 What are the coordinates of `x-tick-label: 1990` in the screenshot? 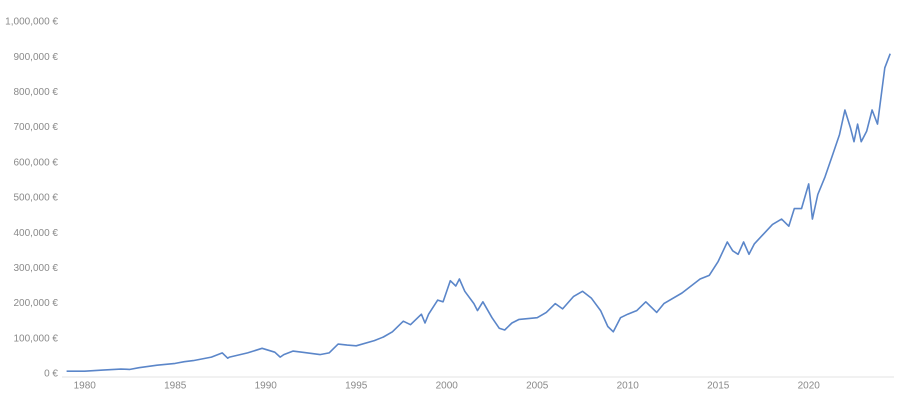 It's located at (266, 386).